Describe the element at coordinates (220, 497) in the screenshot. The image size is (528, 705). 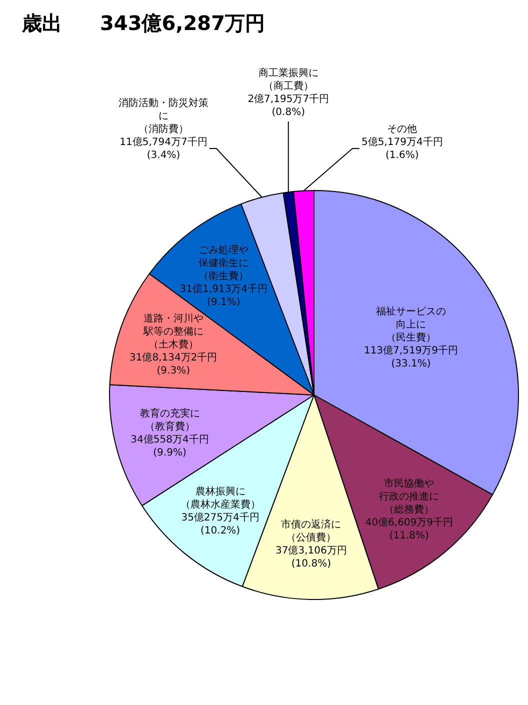
I see `slice-label: 農林振興に（農林水産業費）` at that location.